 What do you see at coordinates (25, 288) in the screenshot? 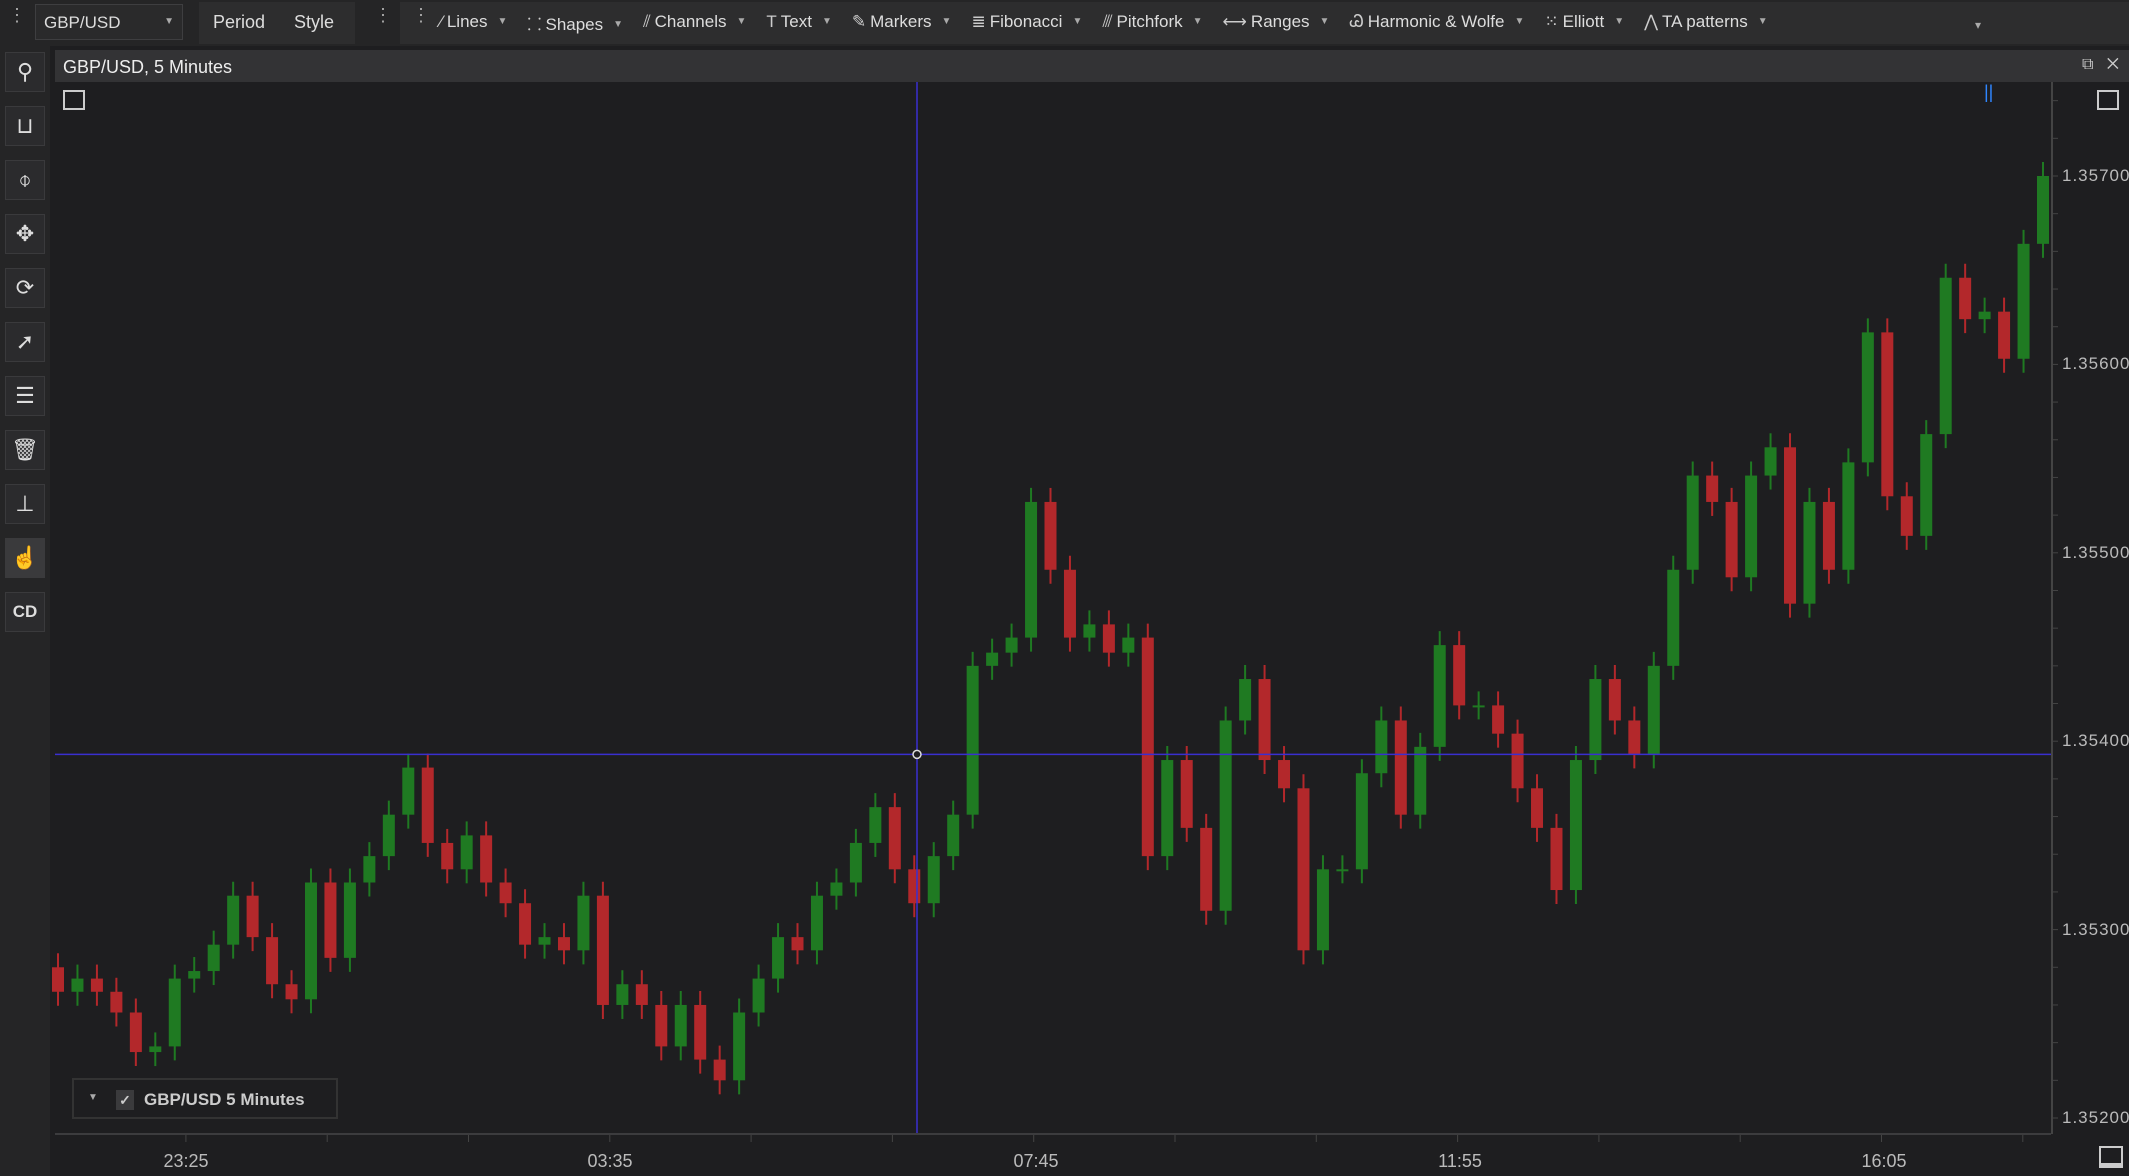
I see `refresh-icon: ⟳` at bounding box center [25, 288].